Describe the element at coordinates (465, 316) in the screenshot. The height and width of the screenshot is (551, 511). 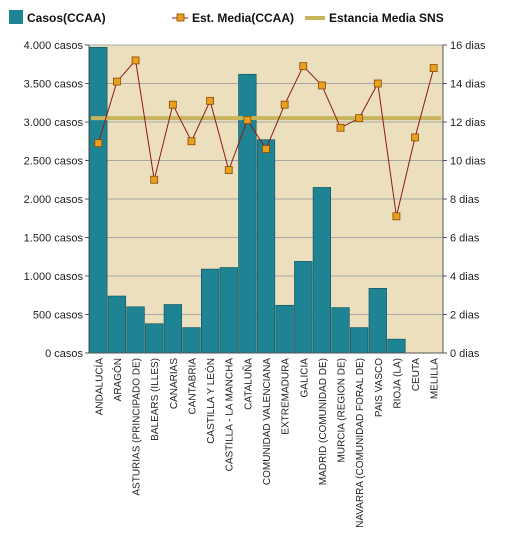
I see `right-tick-label: 2 dias` at that location.